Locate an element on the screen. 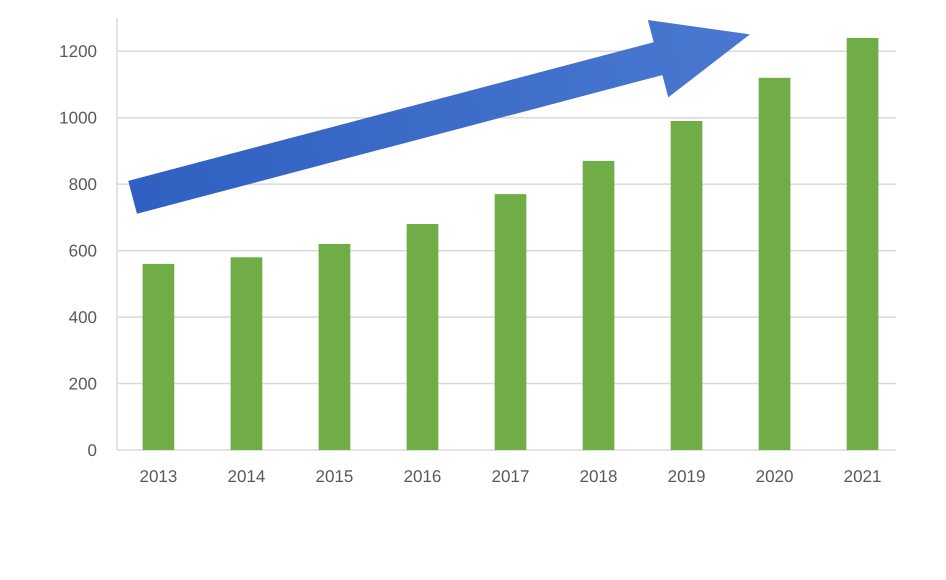  x-tick-label: 2013 is located at coordinates (159, 476).